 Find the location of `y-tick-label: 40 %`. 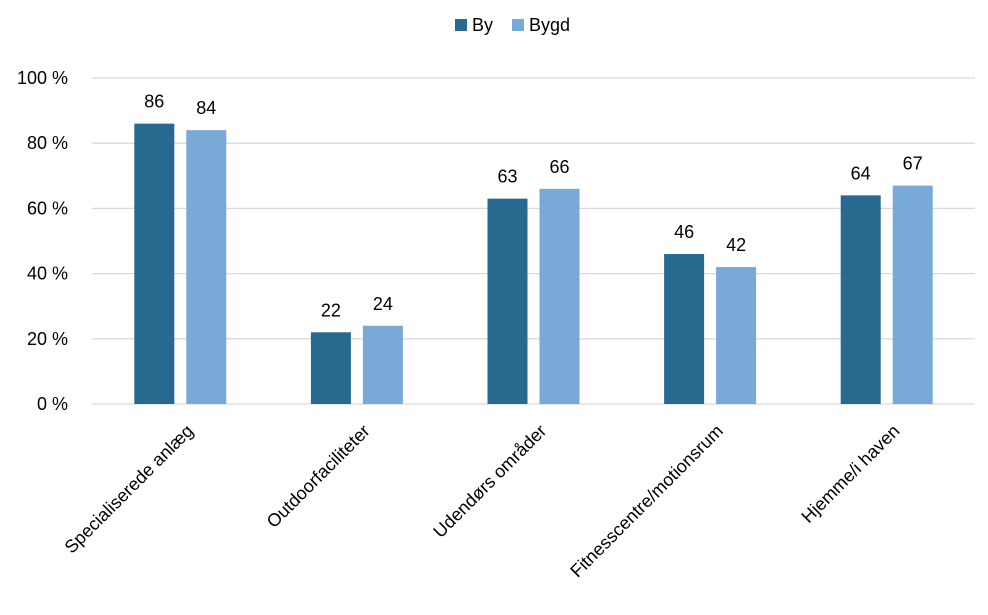

y-tick-label: 40 % is located at coordinates (47, 274).